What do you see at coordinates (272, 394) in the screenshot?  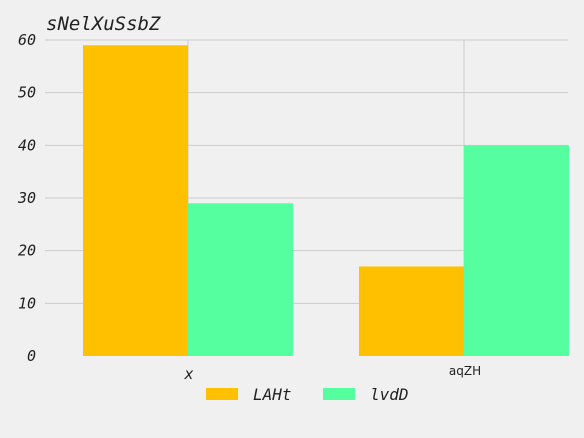 I see `legend-label-LAHt: LAHt` at bounding box center [272, 394].